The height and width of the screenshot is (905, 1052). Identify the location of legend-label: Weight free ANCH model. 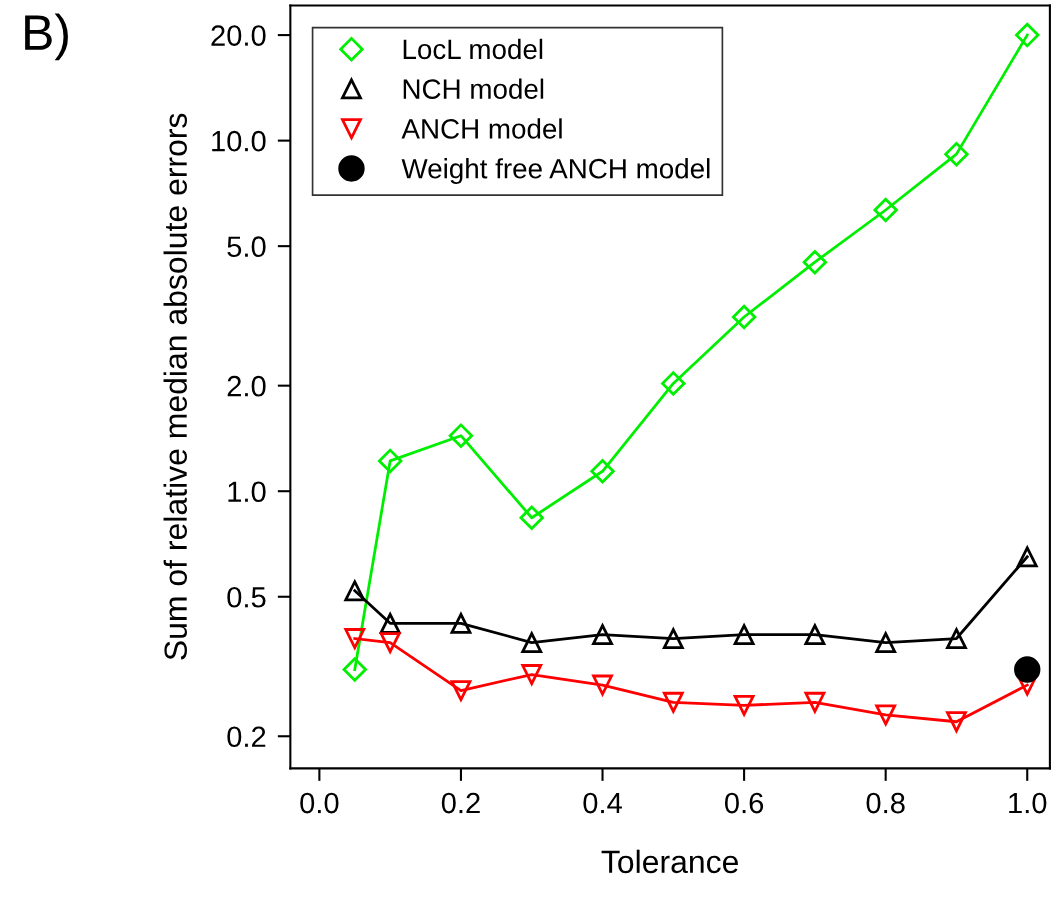
(555, 171).